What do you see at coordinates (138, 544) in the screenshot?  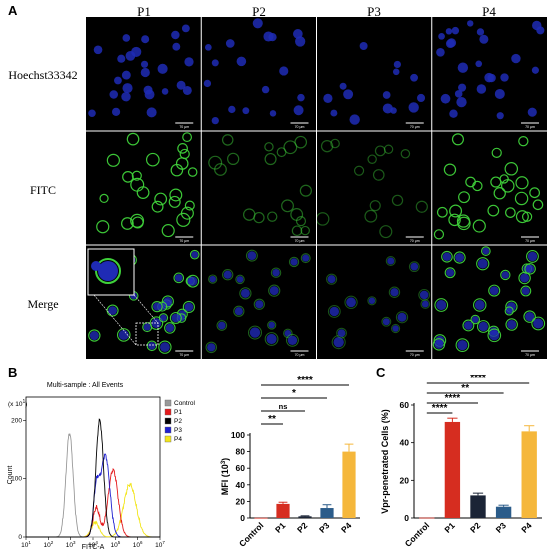 I see `flow-x-tick-label: 10⁶` at bounding box center [138, 544].